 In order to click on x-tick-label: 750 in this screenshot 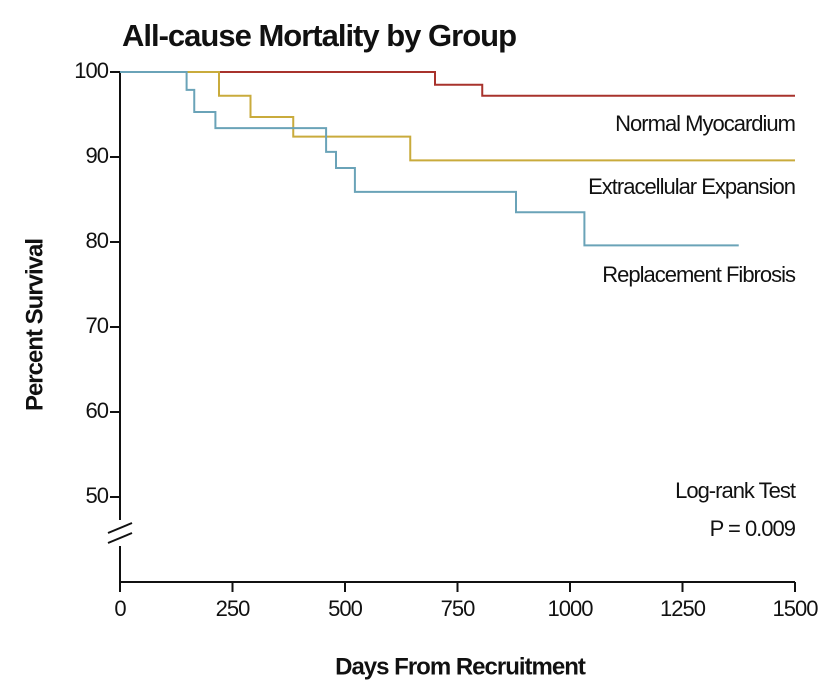, I will do `click(458, 608)`.